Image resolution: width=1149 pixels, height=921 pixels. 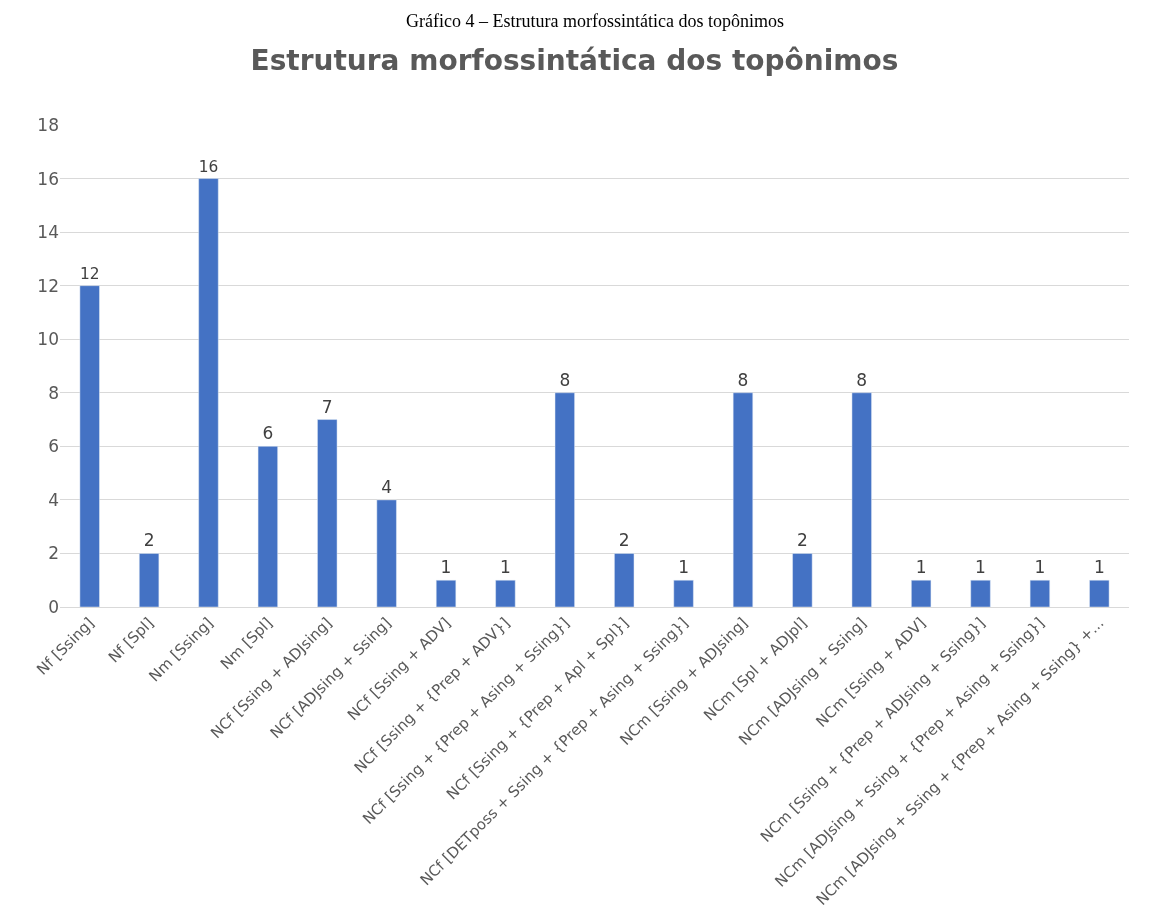 I want to click on y-tick-label: 6, so click(x=53, y=446).